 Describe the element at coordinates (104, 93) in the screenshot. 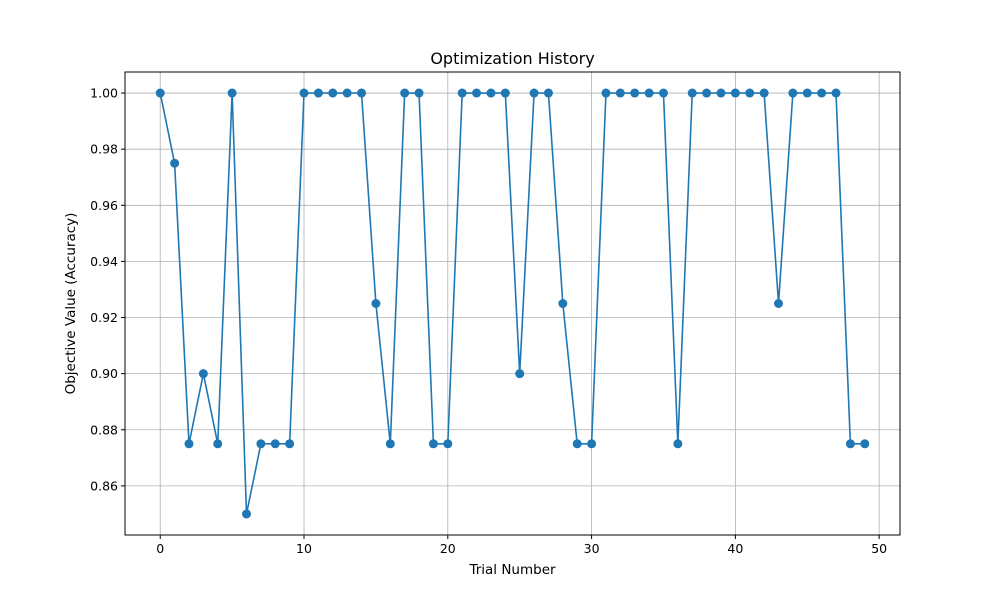

I see `y-tick-label: 1.00` at that location.